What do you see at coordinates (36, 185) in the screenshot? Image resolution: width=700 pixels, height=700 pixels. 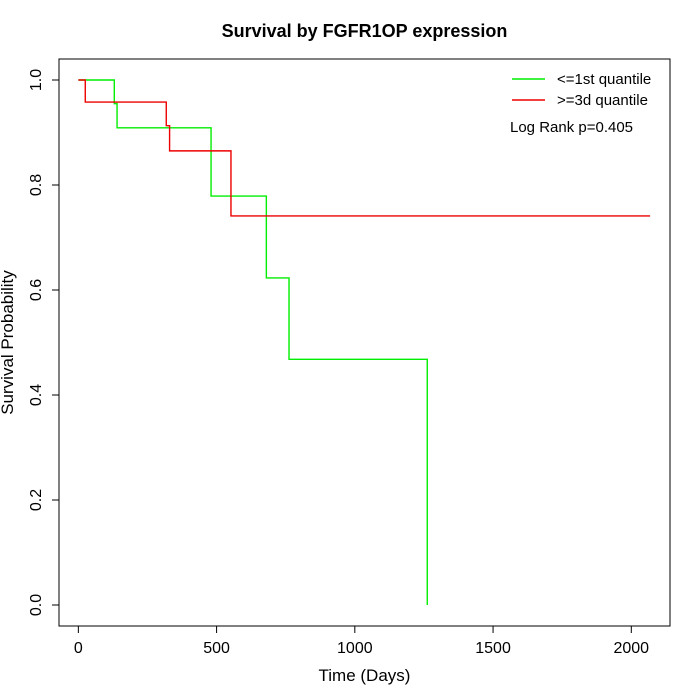 I see `y-tick-label: 0.8` at bounding box center [36, 185].